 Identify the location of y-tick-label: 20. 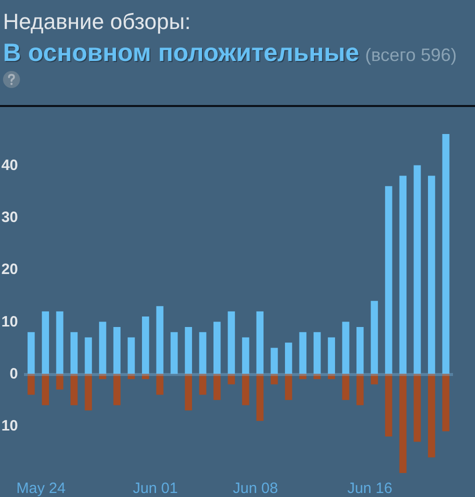
(9, 269).